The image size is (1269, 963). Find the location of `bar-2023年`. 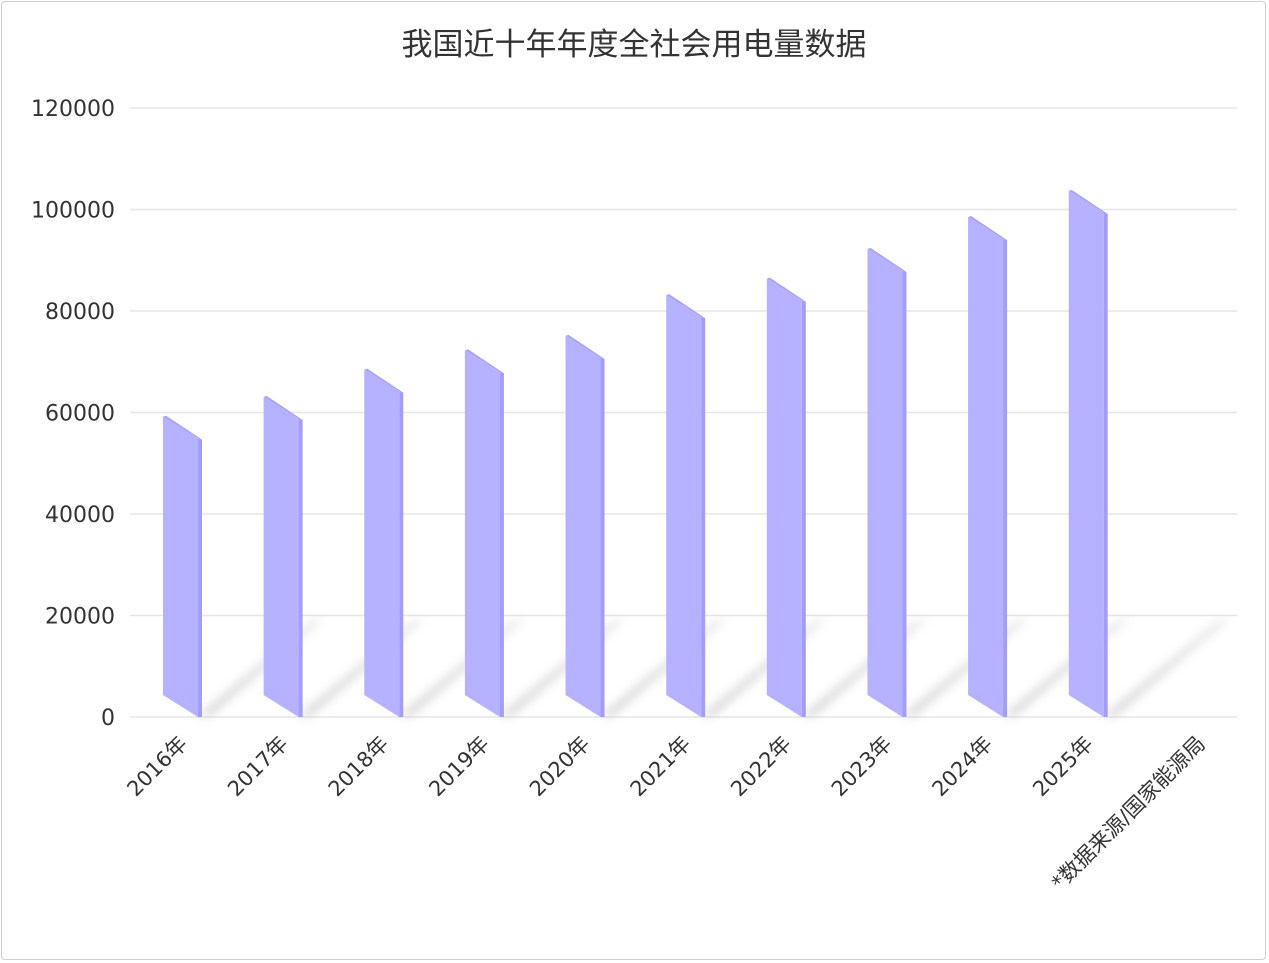

bar-2023年 is located at coordinates (887, 482).